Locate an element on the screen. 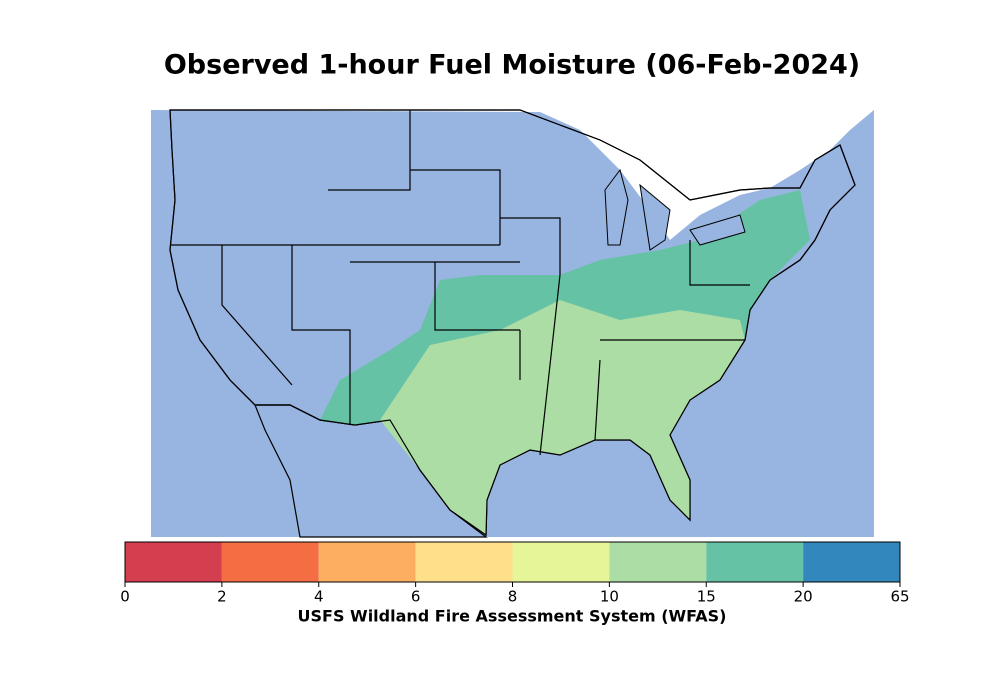 This screenshot has height=700, width=1000. colorbar-tick-label: 15 is located at coordinates (706, 597).